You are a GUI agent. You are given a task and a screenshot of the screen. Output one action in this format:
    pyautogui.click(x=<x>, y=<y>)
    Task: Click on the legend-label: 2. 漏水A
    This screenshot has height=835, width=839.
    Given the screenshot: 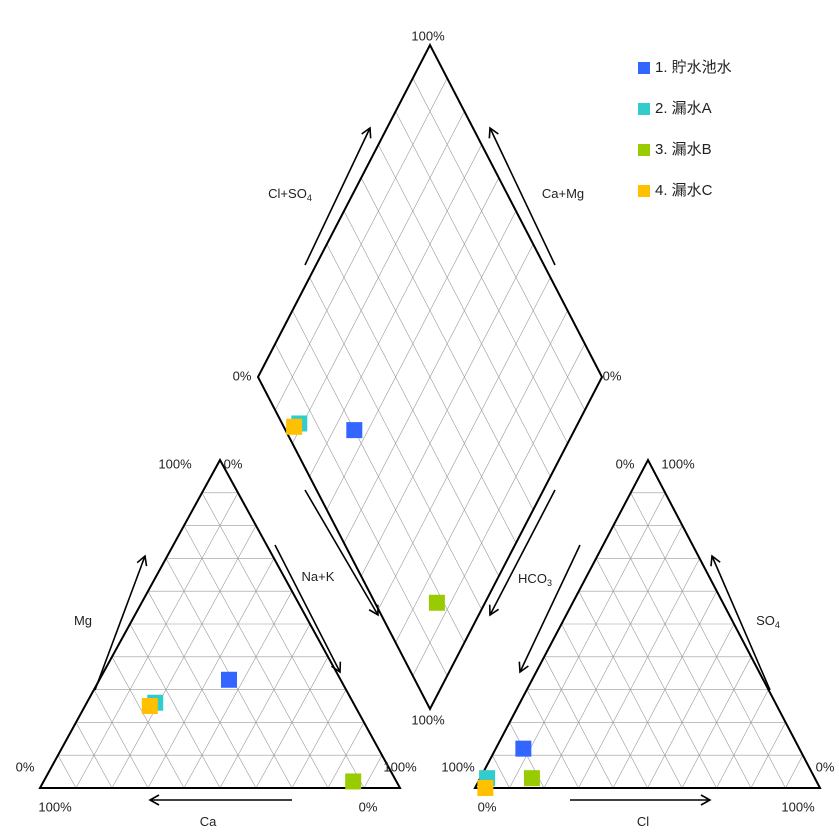 What is the action you would take?
    pyautogui.click(x=683, y=108)
    